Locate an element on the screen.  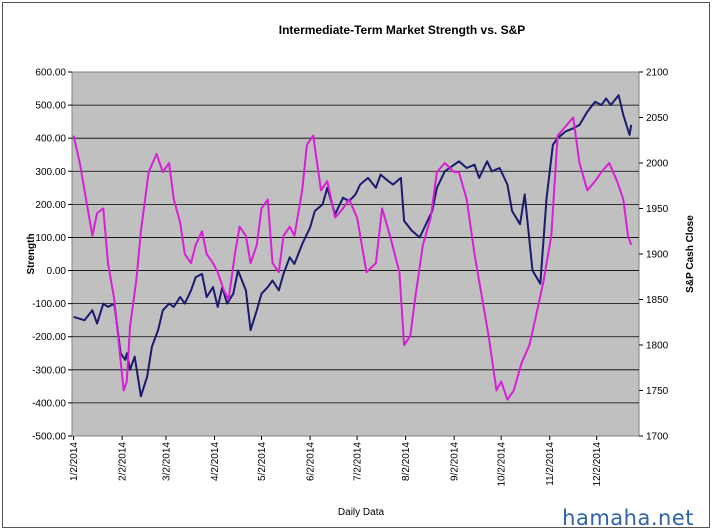
y-tick-label: 300.00 is located at coordinates (50, 172).